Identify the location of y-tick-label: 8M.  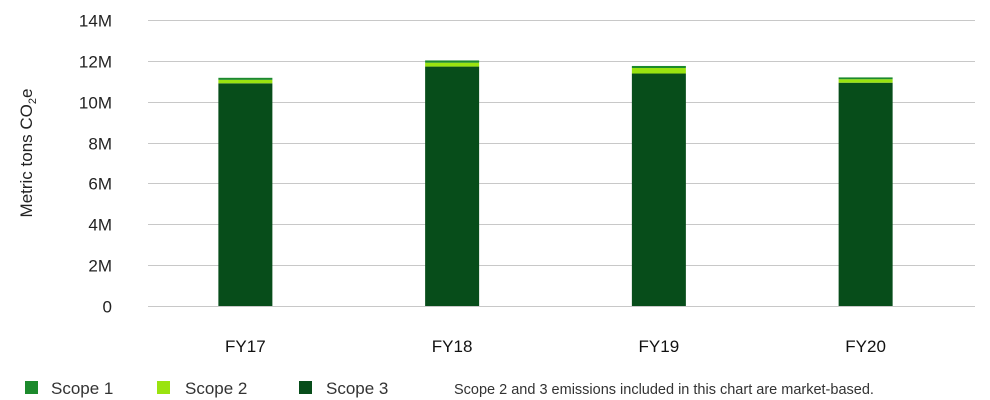
(100, 144).